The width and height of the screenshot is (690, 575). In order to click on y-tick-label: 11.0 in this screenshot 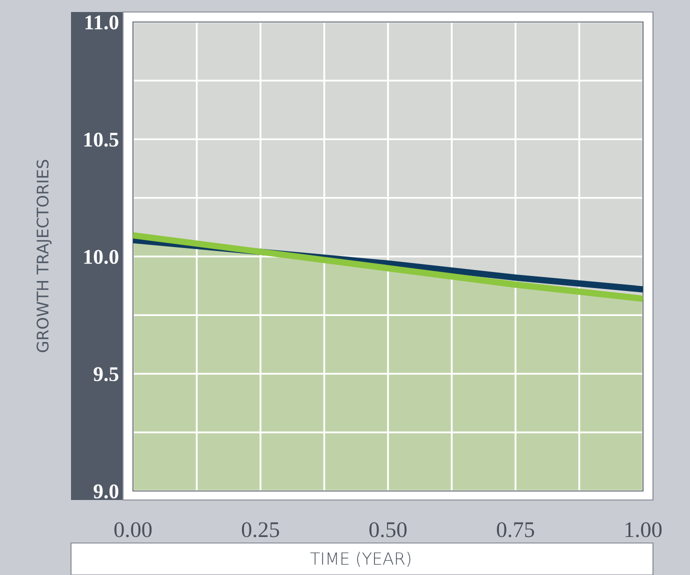, I will do `click(101, 22)`.